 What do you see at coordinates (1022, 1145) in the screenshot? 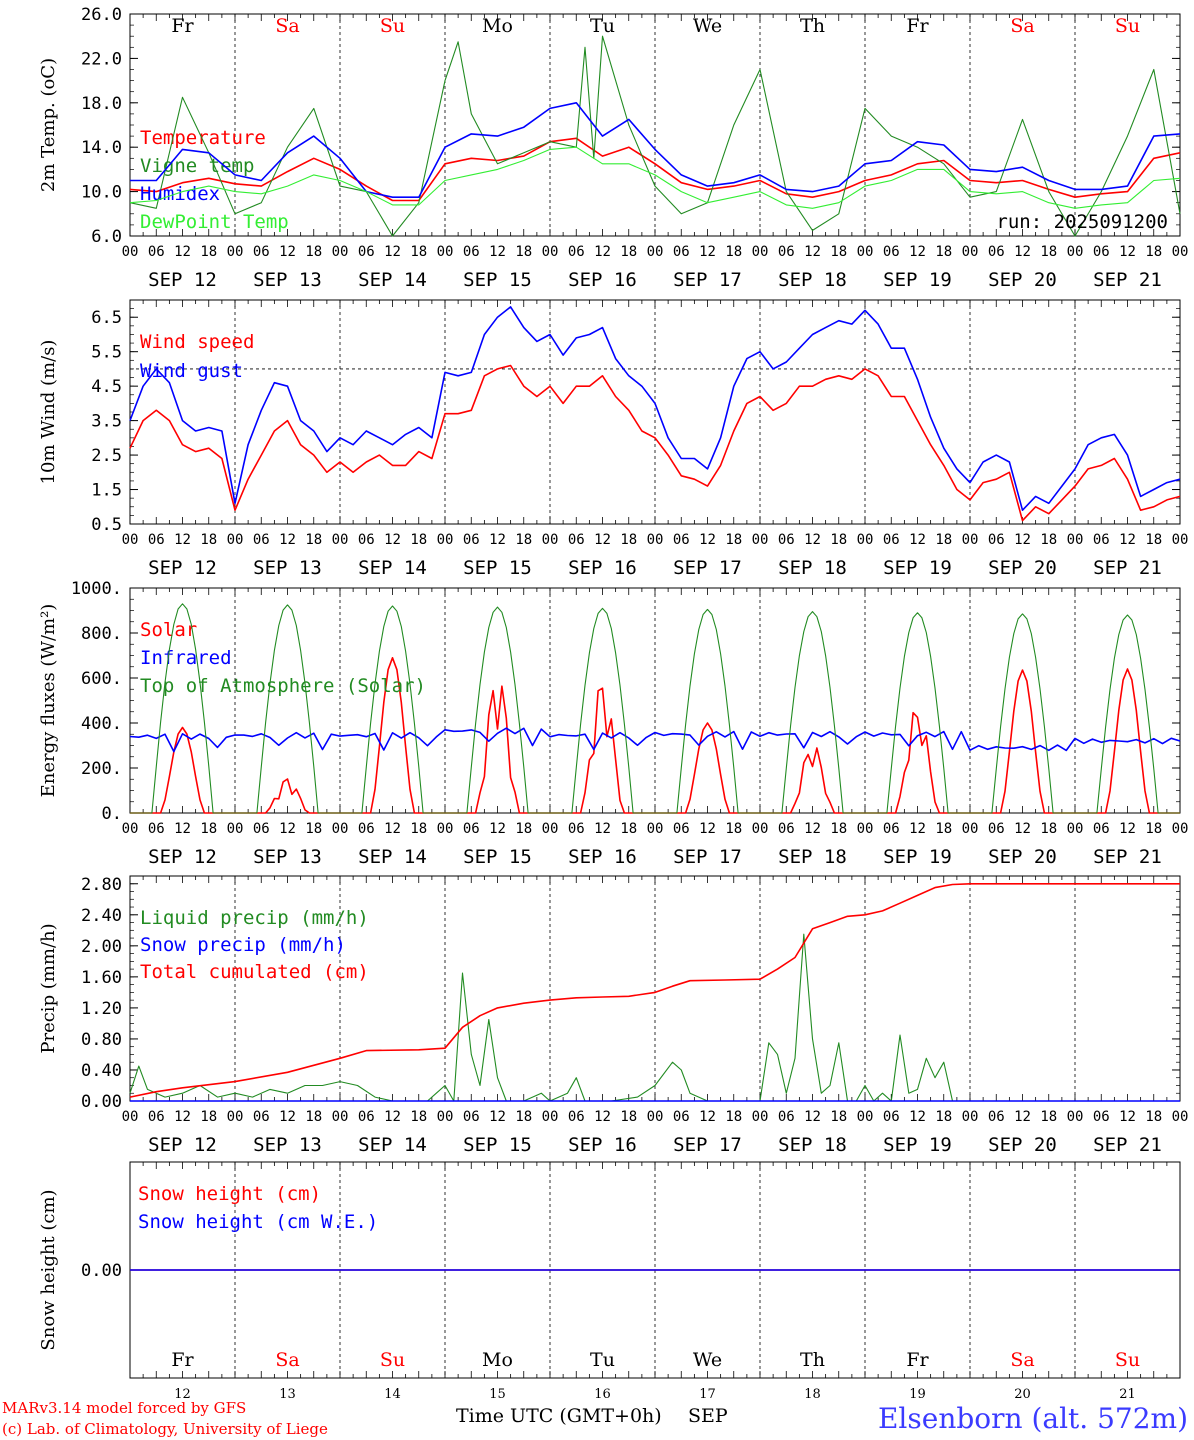
I see `date-label: SEP 20` at bounding box center [1022, 1145].